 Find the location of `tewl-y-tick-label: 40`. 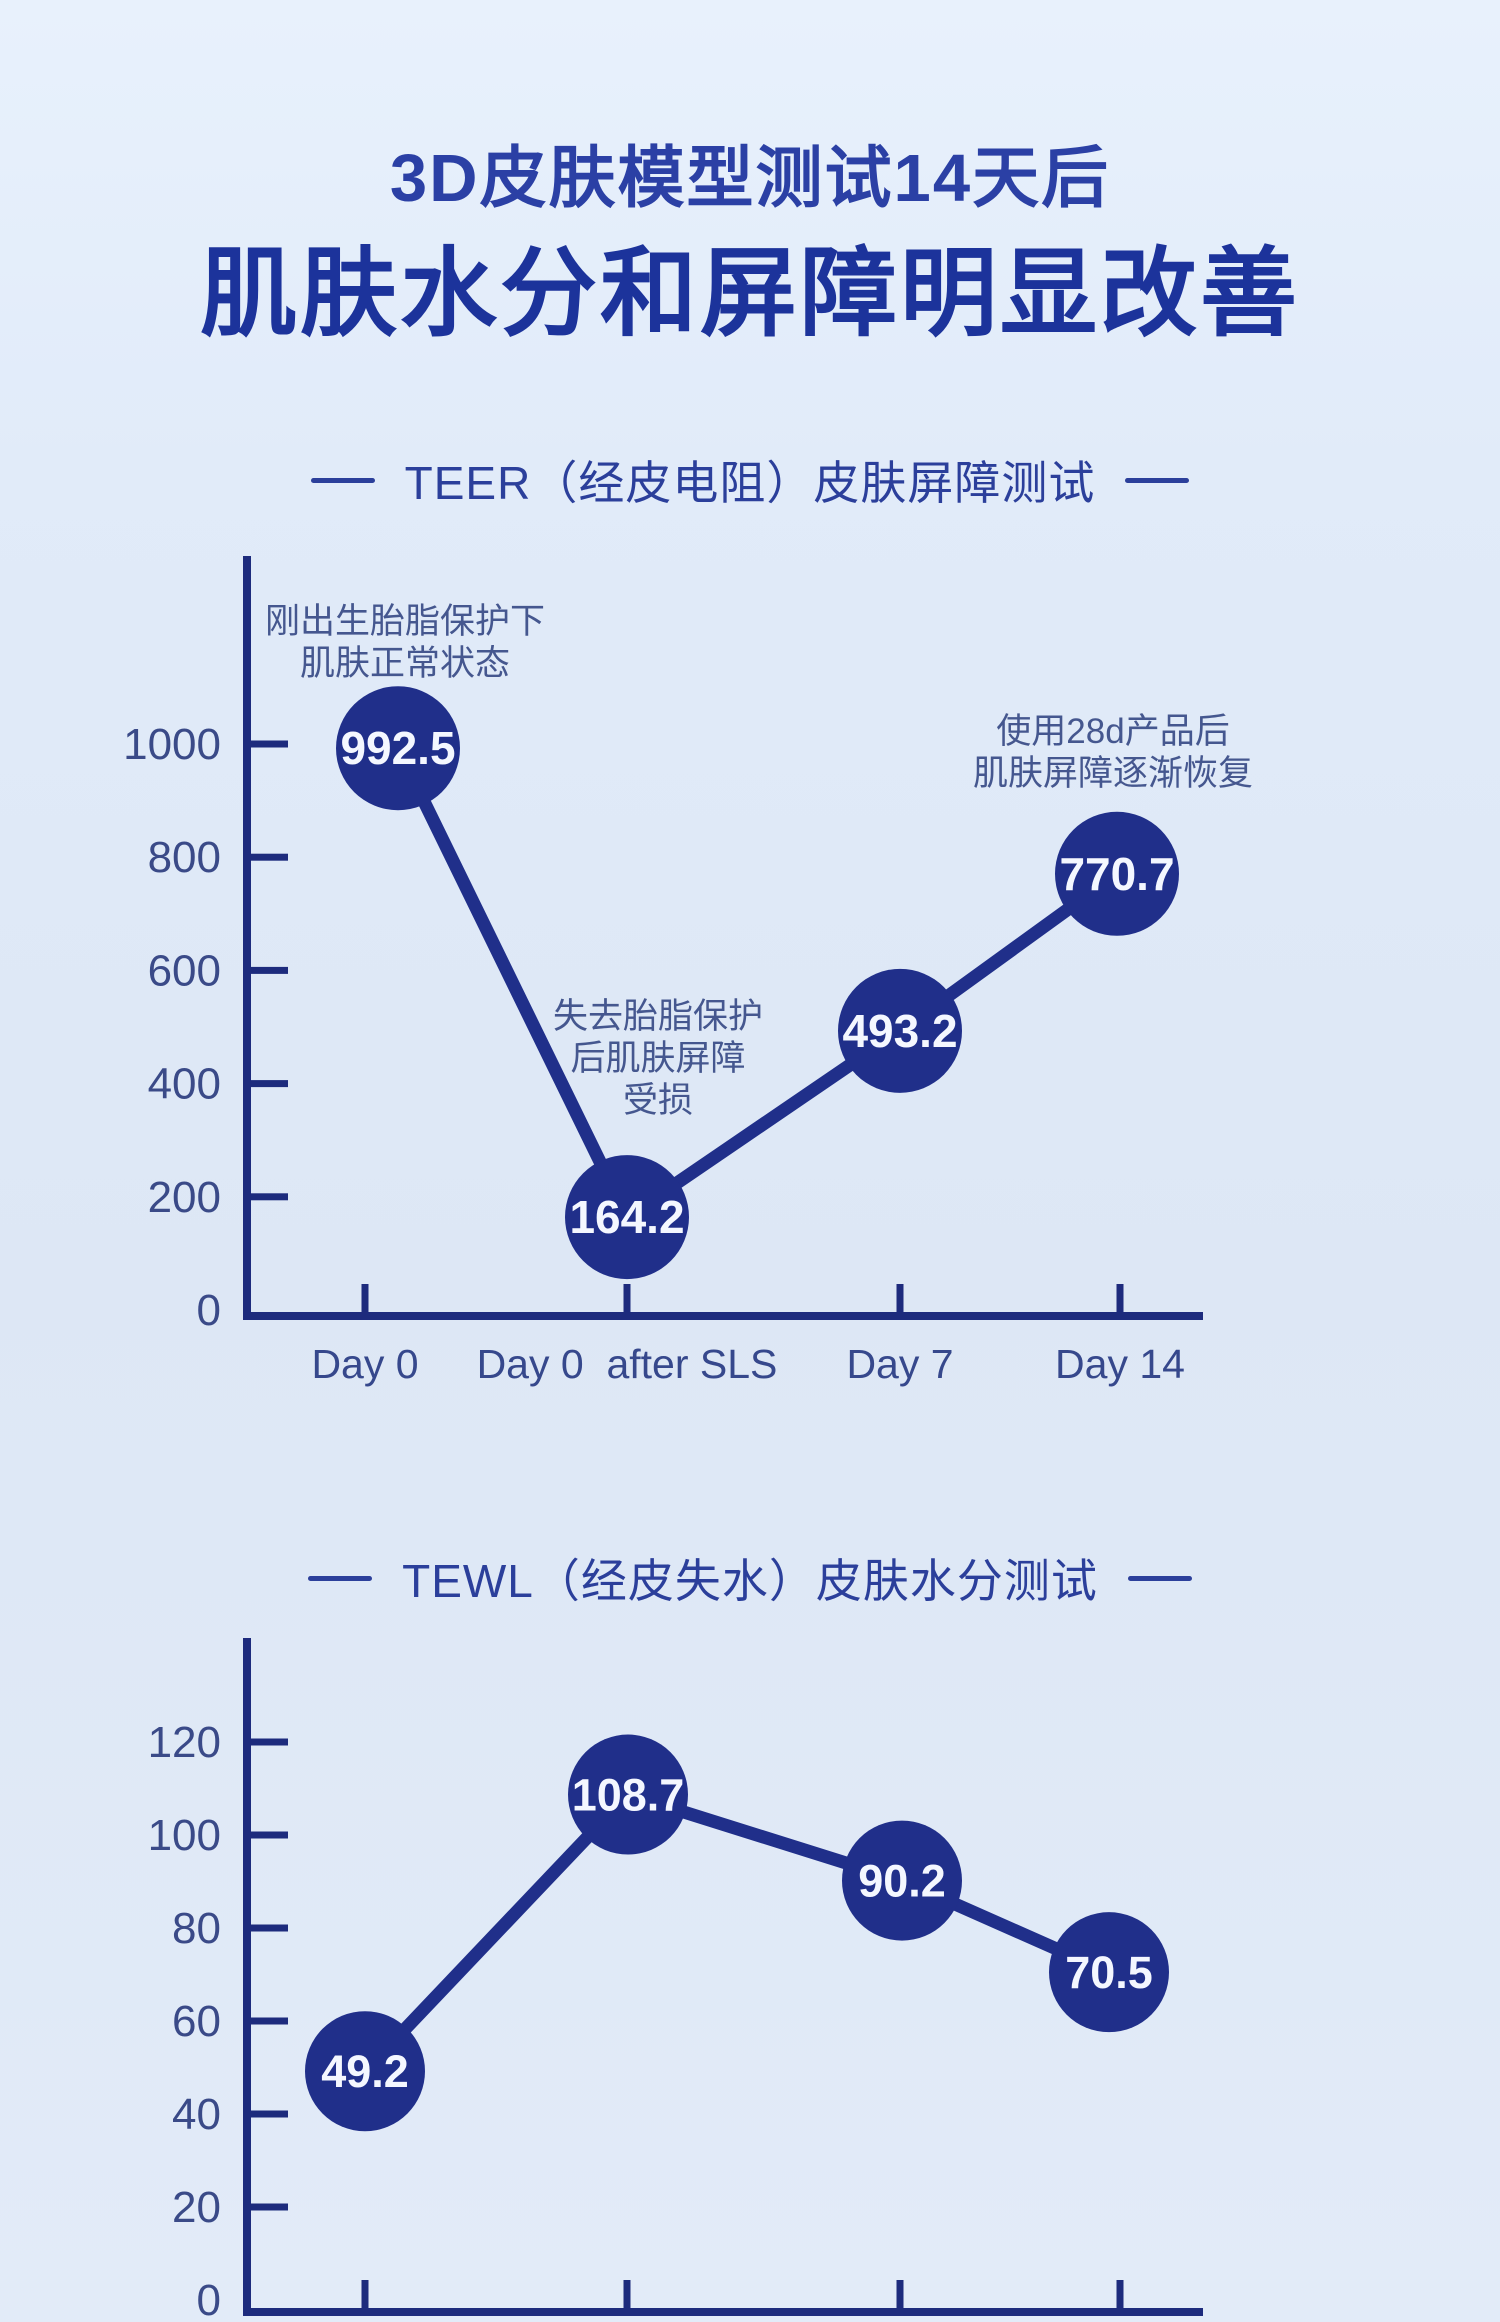

tewl-y-tick-label: 40 is located at coordinates (196, 2114).